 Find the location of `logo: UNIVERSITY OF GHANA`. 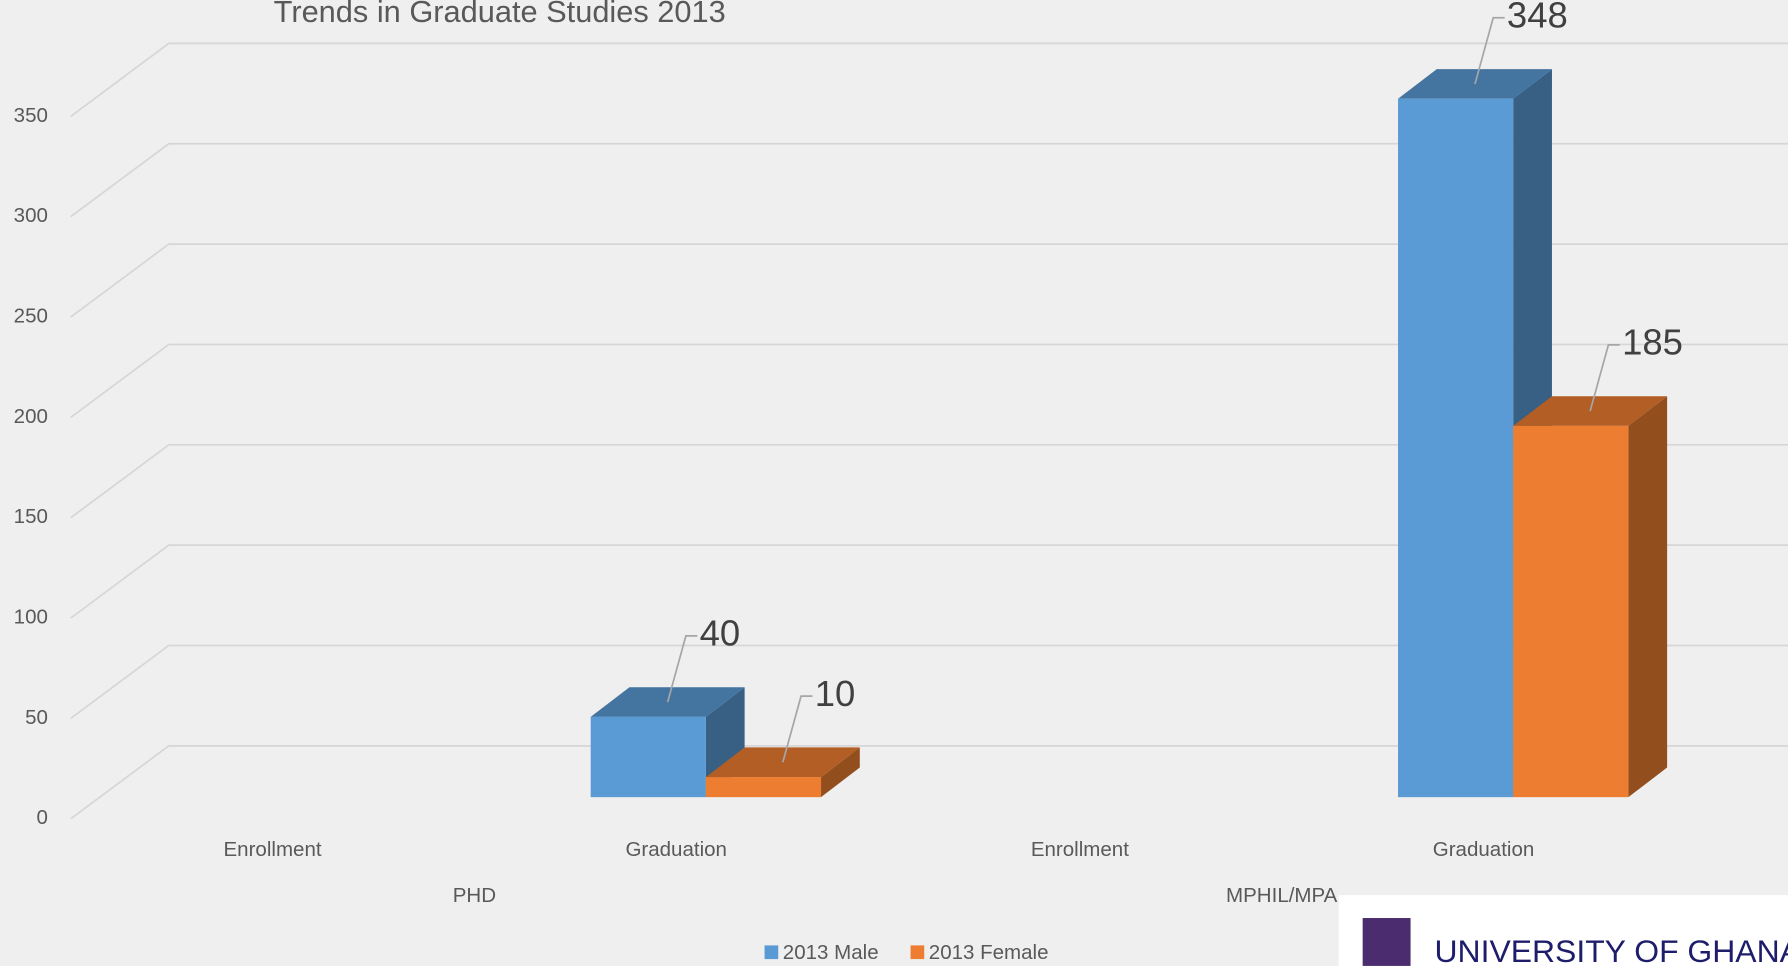

logo: UNIVERSITY OF GHANA is located at coordinates (1563, 930).